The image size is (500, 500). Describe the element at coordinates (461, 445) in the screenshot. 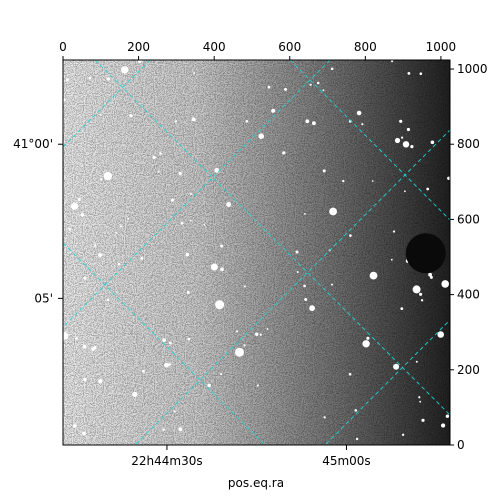

I see `y-tick-label: 0` at that location.